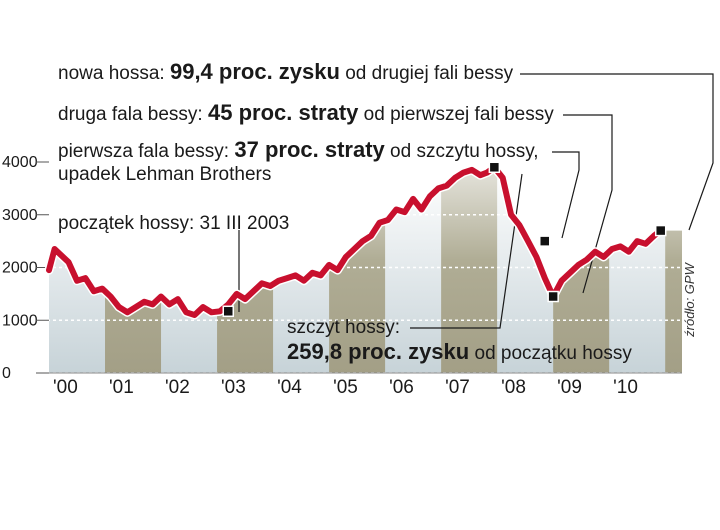 This screenshot has width=720, height=530. What do you see at coordinates (233, 387) in the screenshot?
I see `x-tick-label: '03` at bounding box center [233, 387].